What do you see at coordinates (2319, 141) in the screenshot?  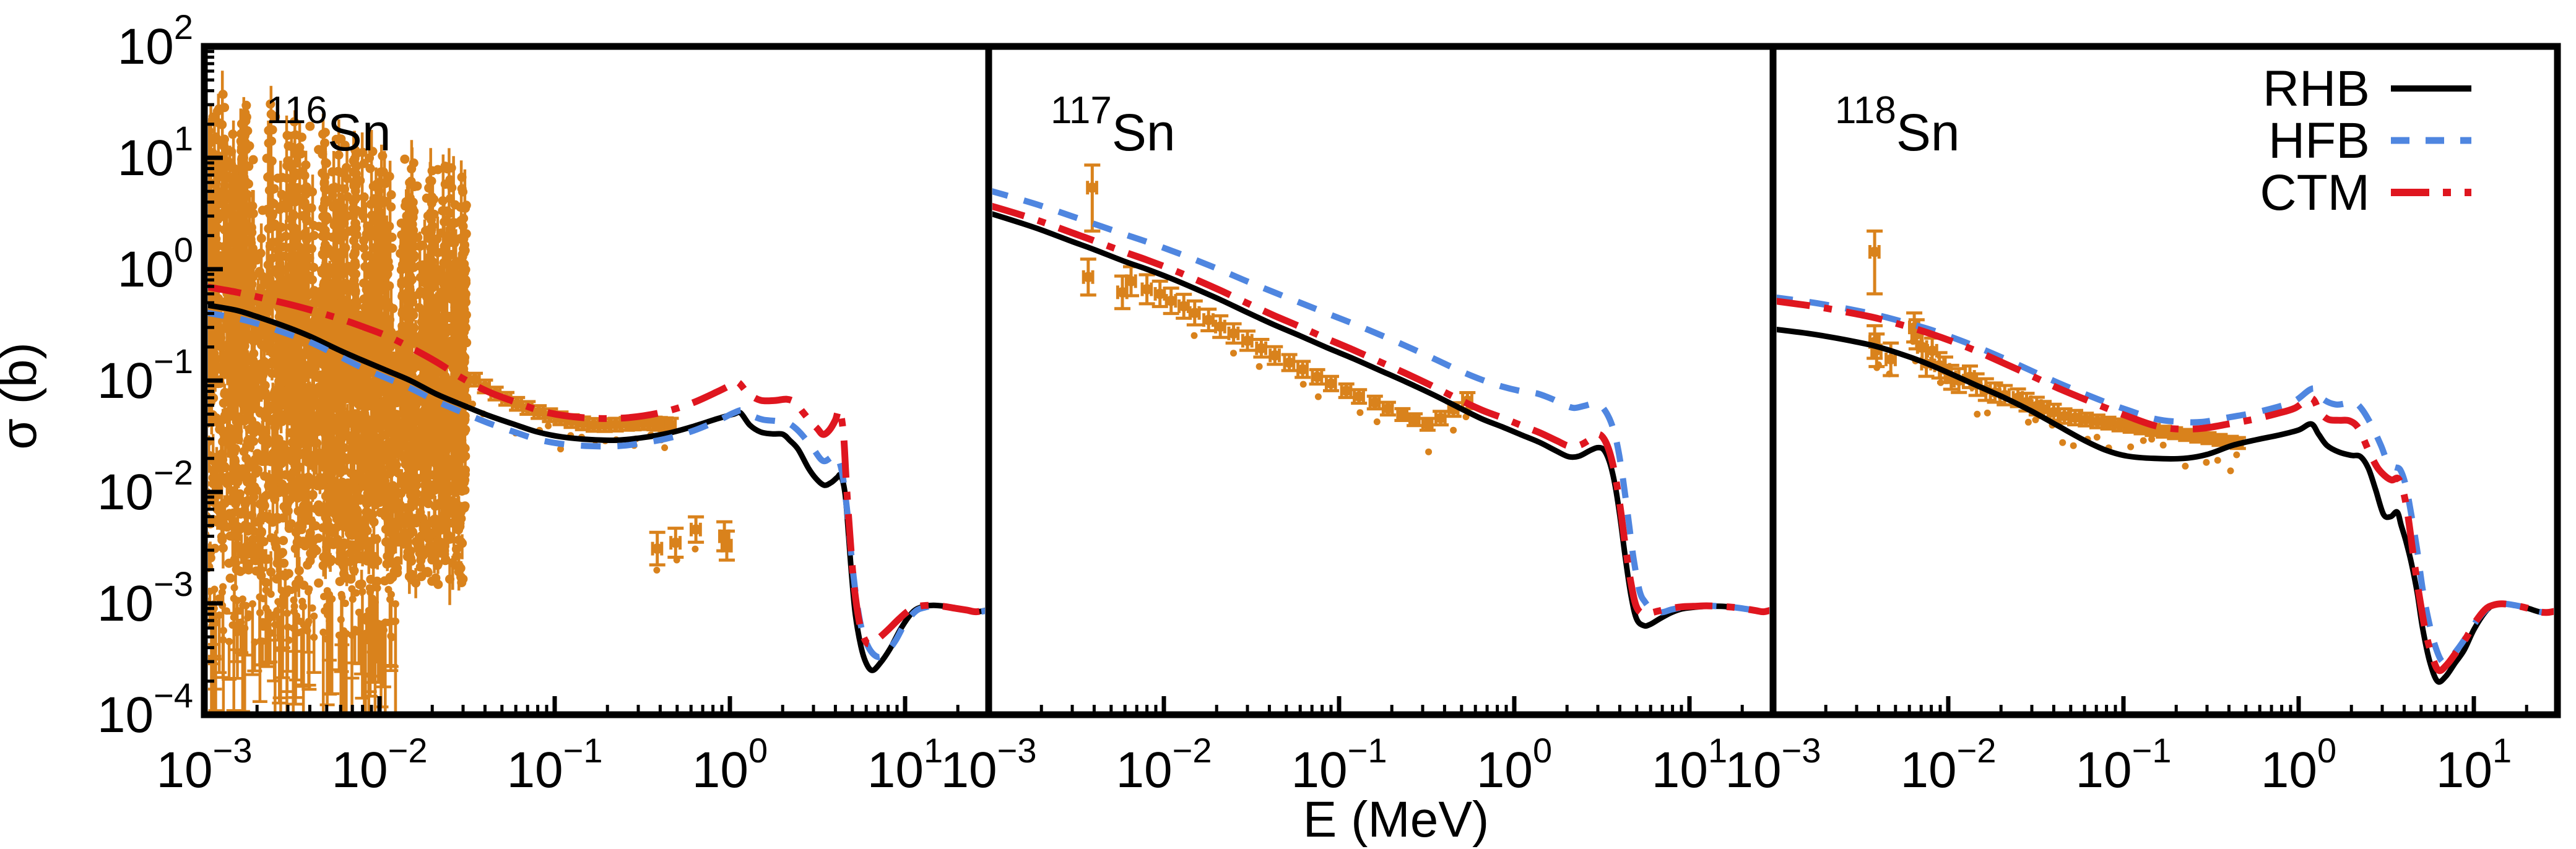 I see `legend-label: HFB` at bounding box center [2319, 141].